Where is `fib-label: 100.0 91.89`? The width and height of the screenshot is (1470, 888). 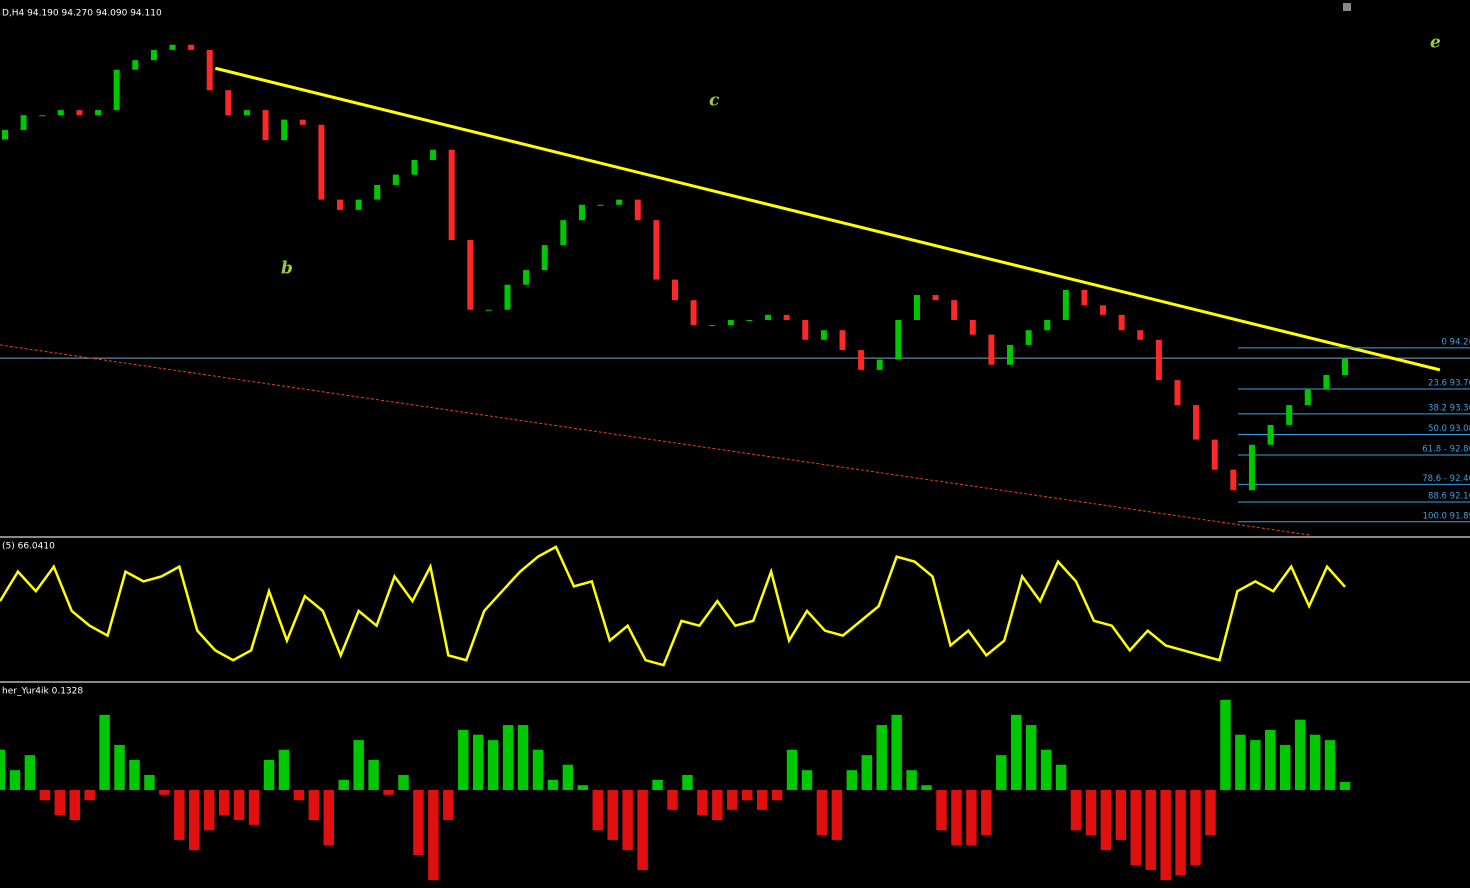 fib-label: 100.0 91.89 is located at coordinates (1446, 516).